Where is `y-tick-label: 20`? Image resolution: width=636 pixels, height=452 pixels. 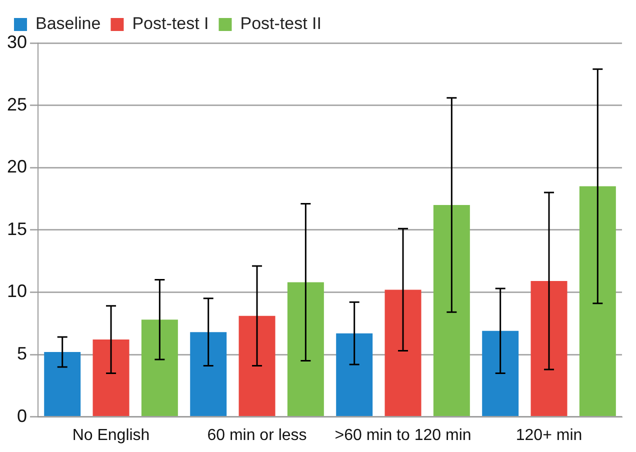 y-tick-label: 20 is located at coordinates (17, 166).